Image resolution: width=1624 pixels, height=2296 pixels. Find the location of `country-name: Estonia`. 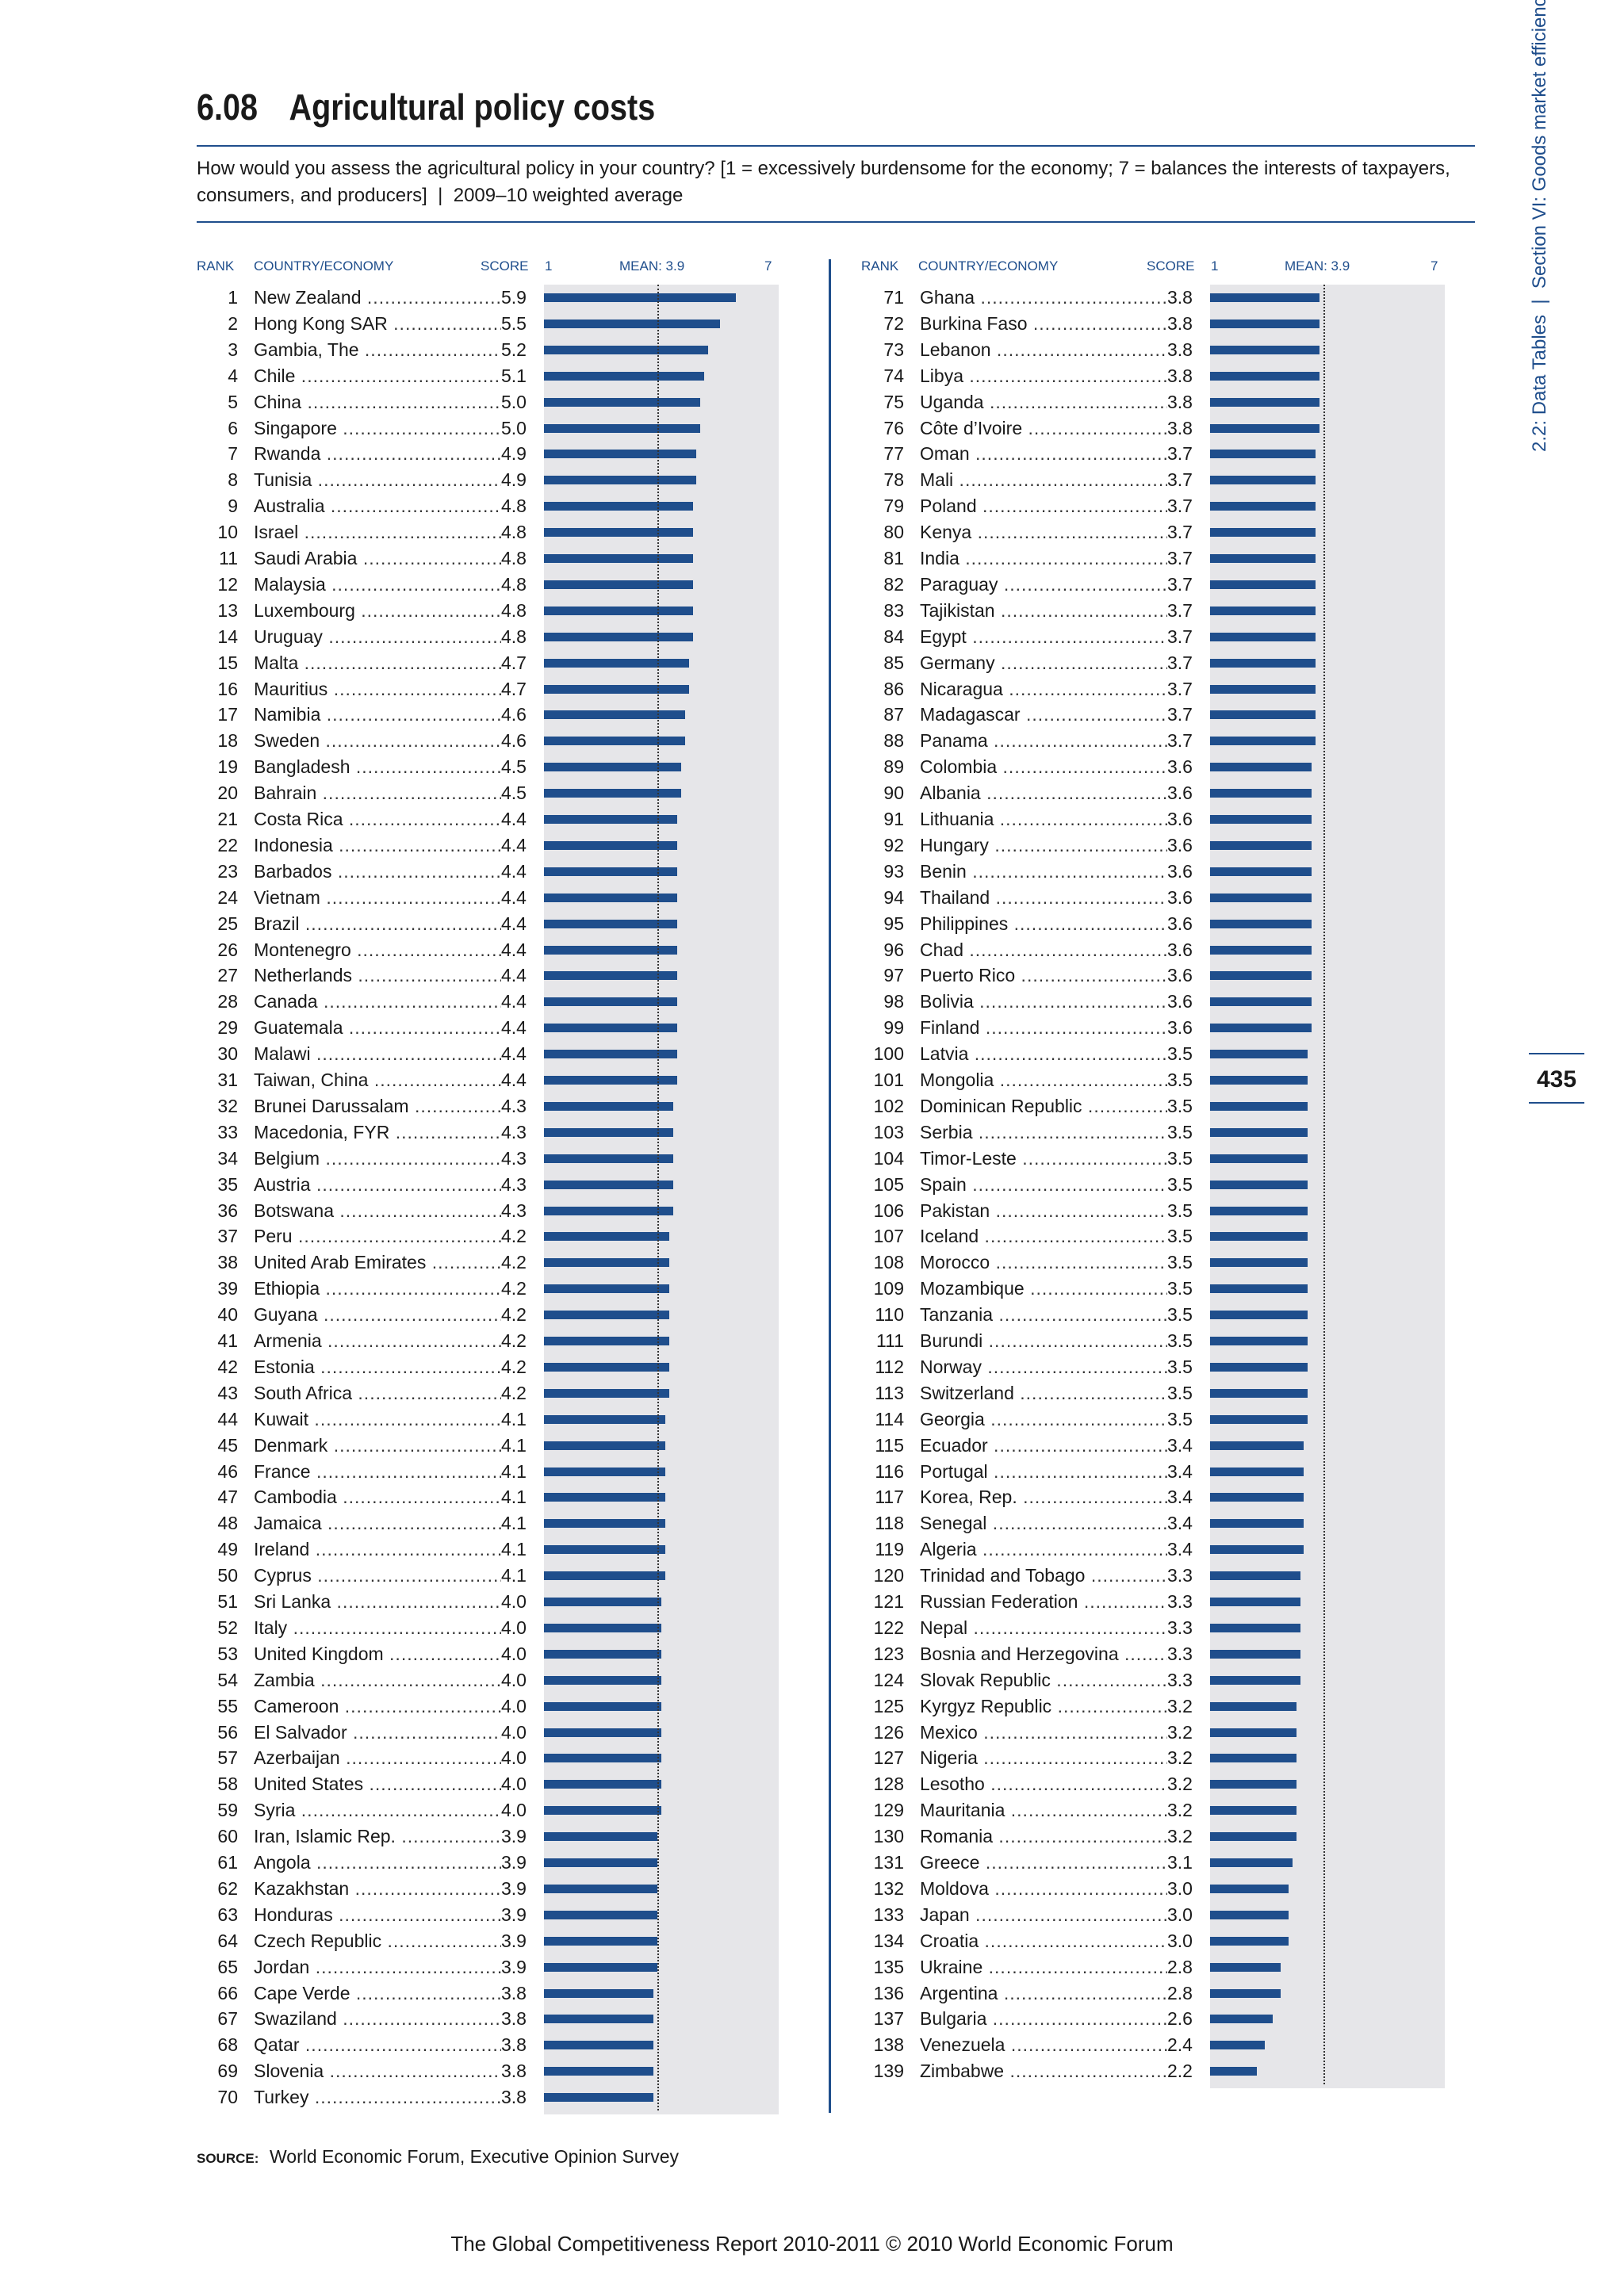

country-name: Estonia is located at coordinates (284, 1367).